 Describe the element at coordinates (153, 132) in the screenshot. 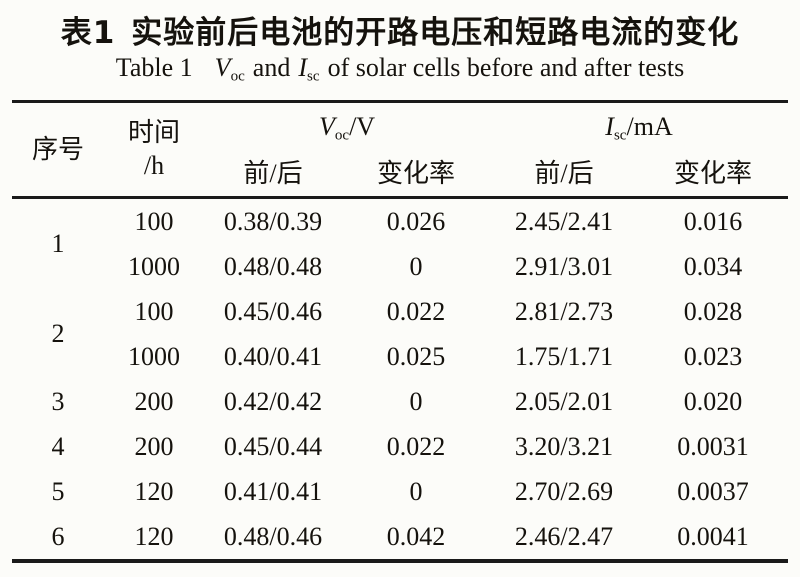

I see `header-time-label: 时间` at that location.